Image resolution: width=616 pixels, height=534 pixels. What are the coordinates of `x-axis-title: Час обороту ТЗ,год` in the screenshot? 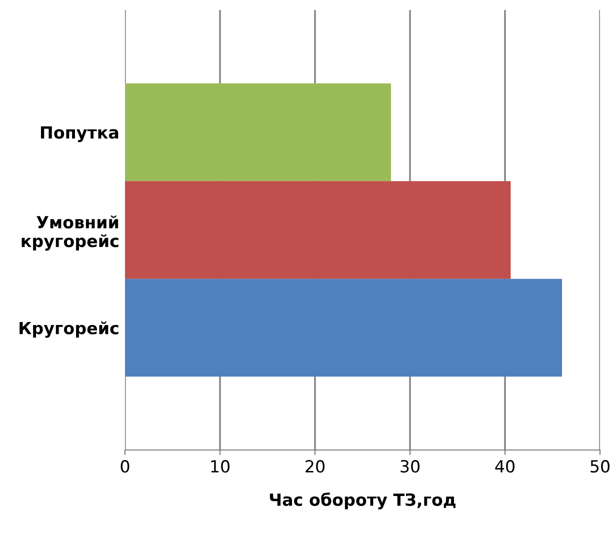 It's located at (363, 501).